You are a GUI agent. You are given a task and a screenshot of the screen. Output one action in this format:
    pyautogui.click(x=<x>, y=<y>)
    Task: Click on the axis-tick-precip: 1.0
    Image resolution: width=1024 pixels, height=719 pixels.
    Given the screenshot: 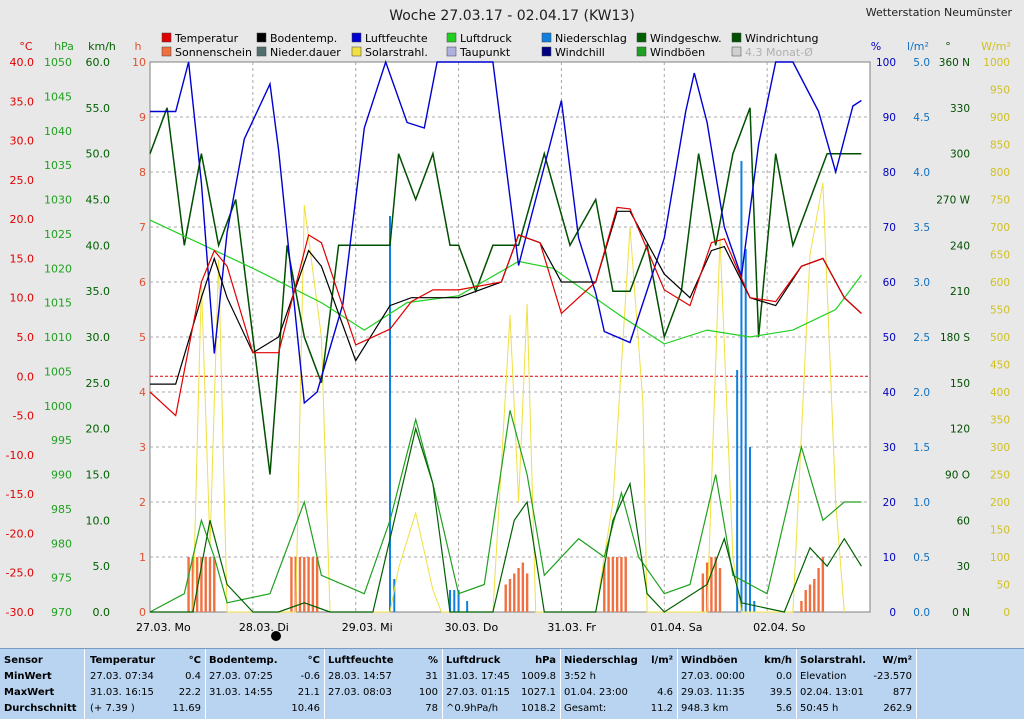 What is the action you would take?
    pyautogui.click(x=921, y=503)
    